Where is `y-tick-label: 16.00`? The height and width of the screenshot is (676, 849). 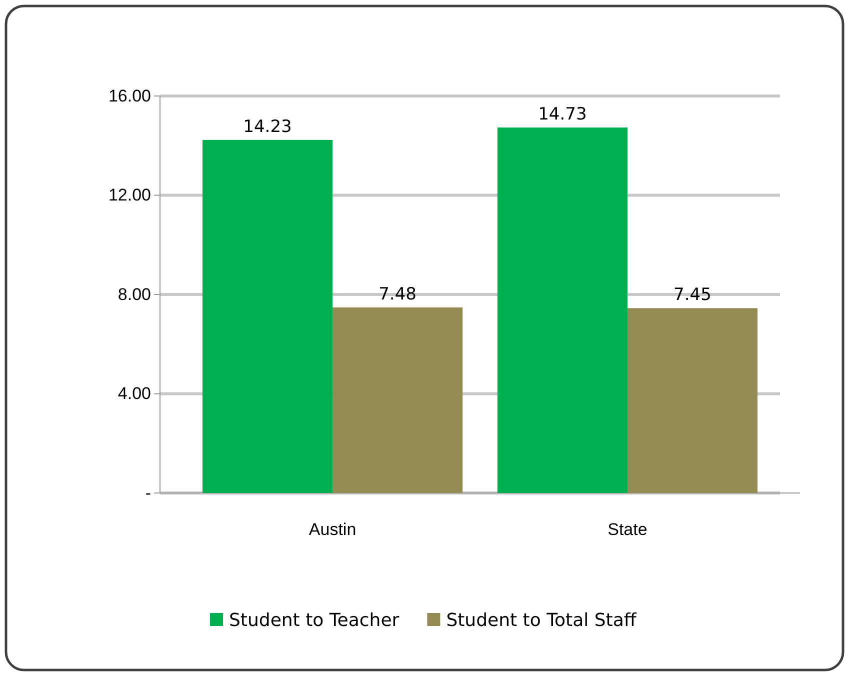 y-tick-label: 16.00 is located at coordinates (129, 96).